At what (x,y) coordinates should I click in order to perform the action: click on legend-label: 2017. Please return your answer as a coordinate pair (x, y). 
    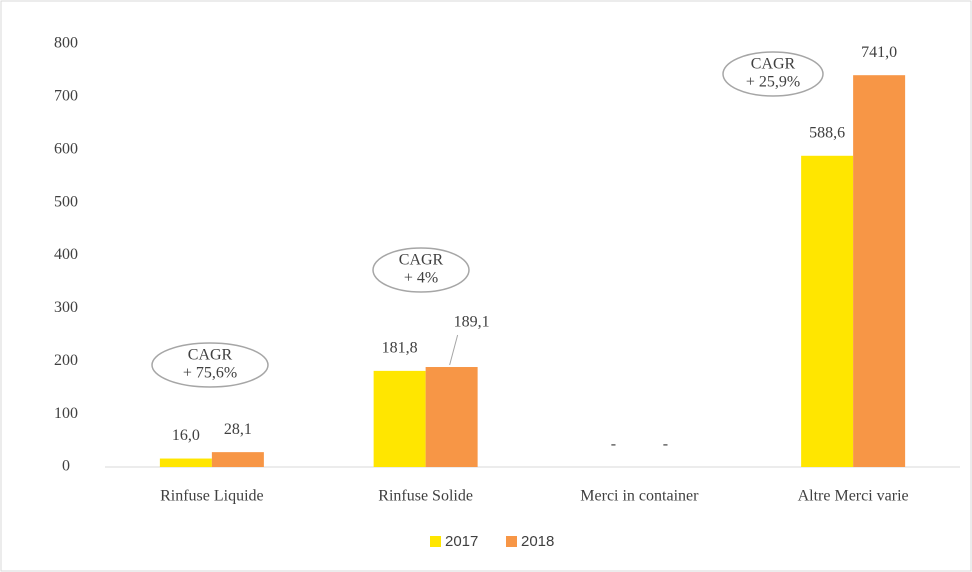
    Looking at the image, I should click on (461, 541).